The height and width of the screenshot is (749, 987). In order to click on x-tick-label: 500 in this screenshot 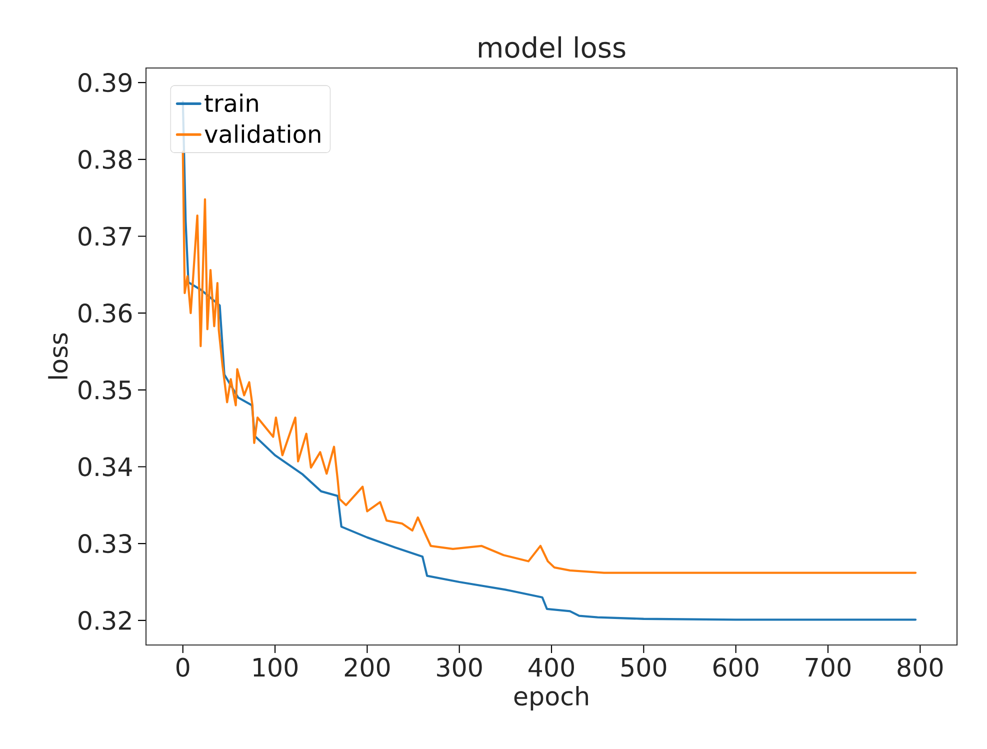, I will do `click(643, 667)`.